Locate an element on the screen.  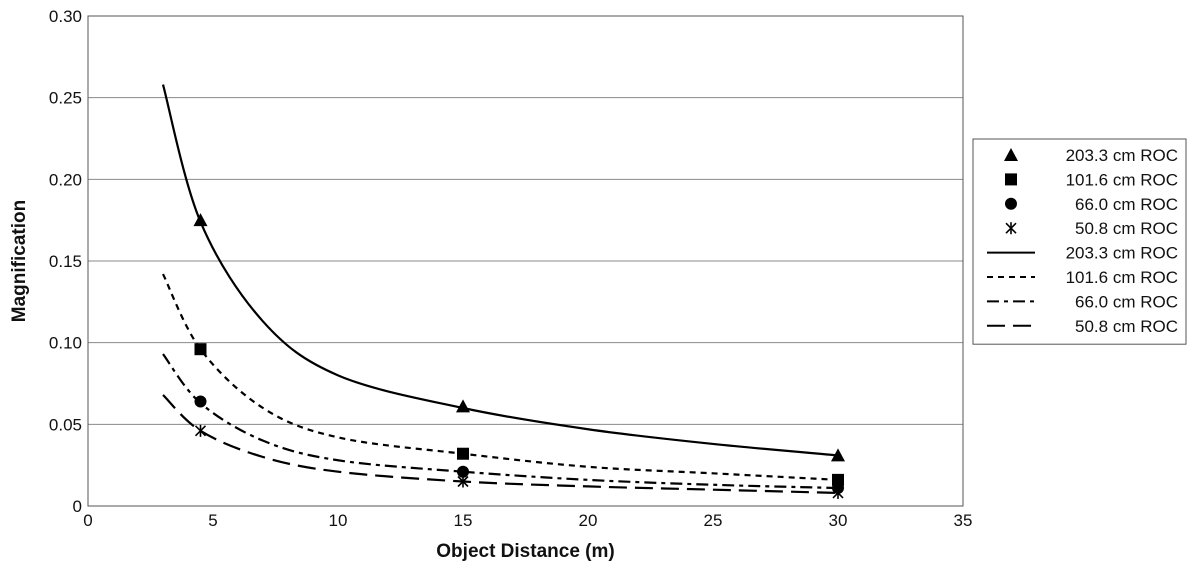
legend-label-7: 50.8 cm ROC is located at coordinates (1126, 326).